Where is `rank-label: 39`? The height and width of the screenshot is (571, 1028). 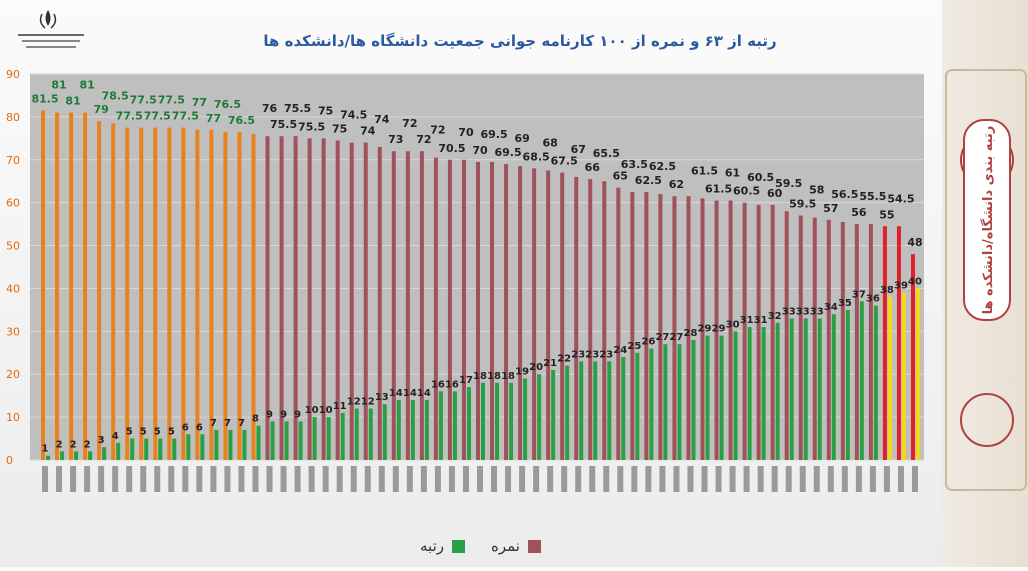 rank-label: 39 is located at coordinates (901, 286).